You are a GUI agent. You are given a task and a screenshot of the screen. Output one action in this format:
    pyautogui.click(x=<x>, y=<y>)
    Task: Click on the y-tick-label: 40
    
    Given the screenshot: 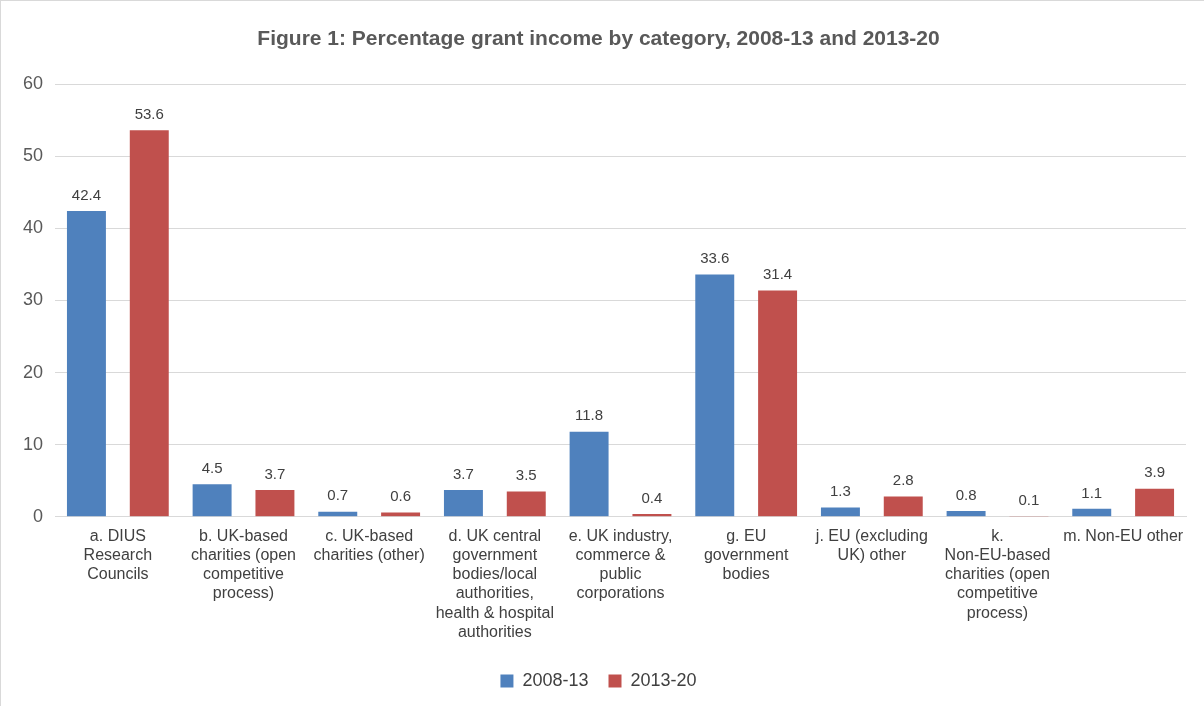 What is the action you would take?
    pyautogui.click(x=33, y=227)
    